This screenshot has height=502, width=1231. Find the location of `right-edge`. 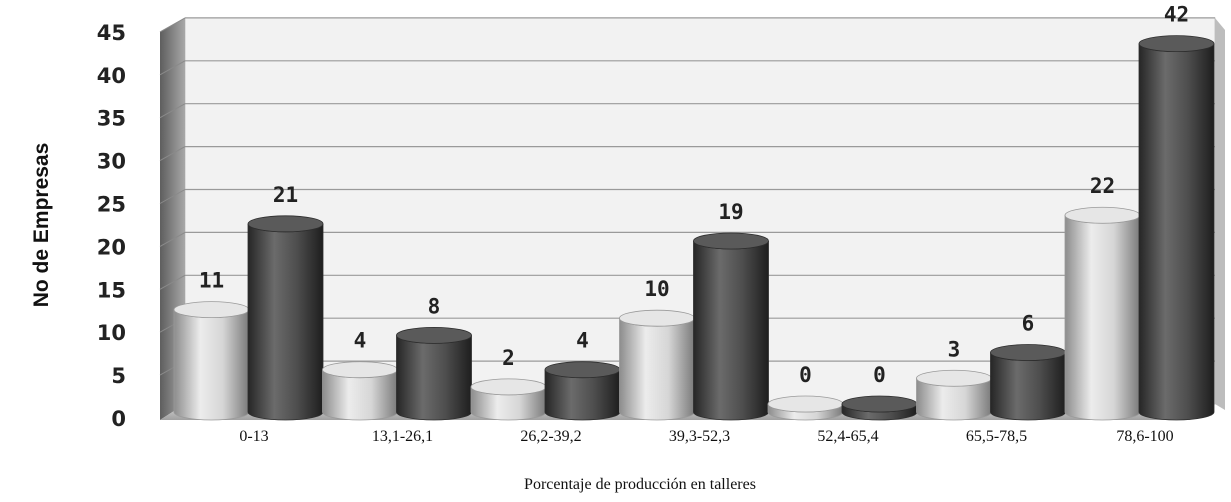

right-edge is located at coordinates (1220, 214).